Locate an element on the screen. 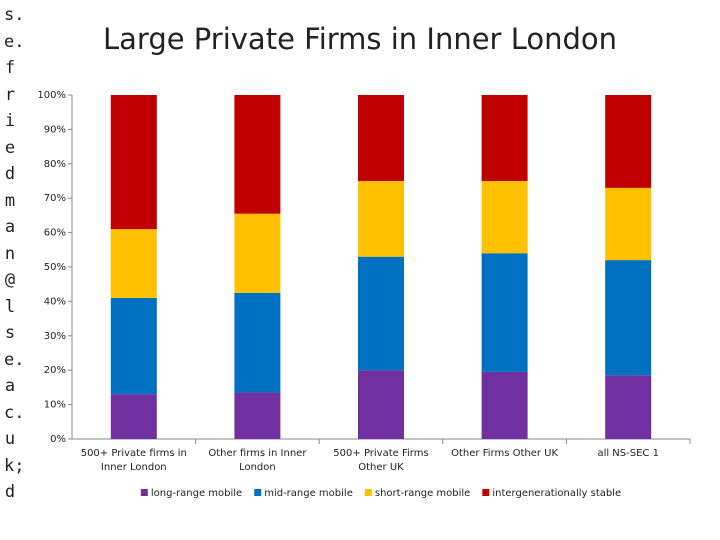  y-tick-label: 40% is located at coordinates (55, 301).